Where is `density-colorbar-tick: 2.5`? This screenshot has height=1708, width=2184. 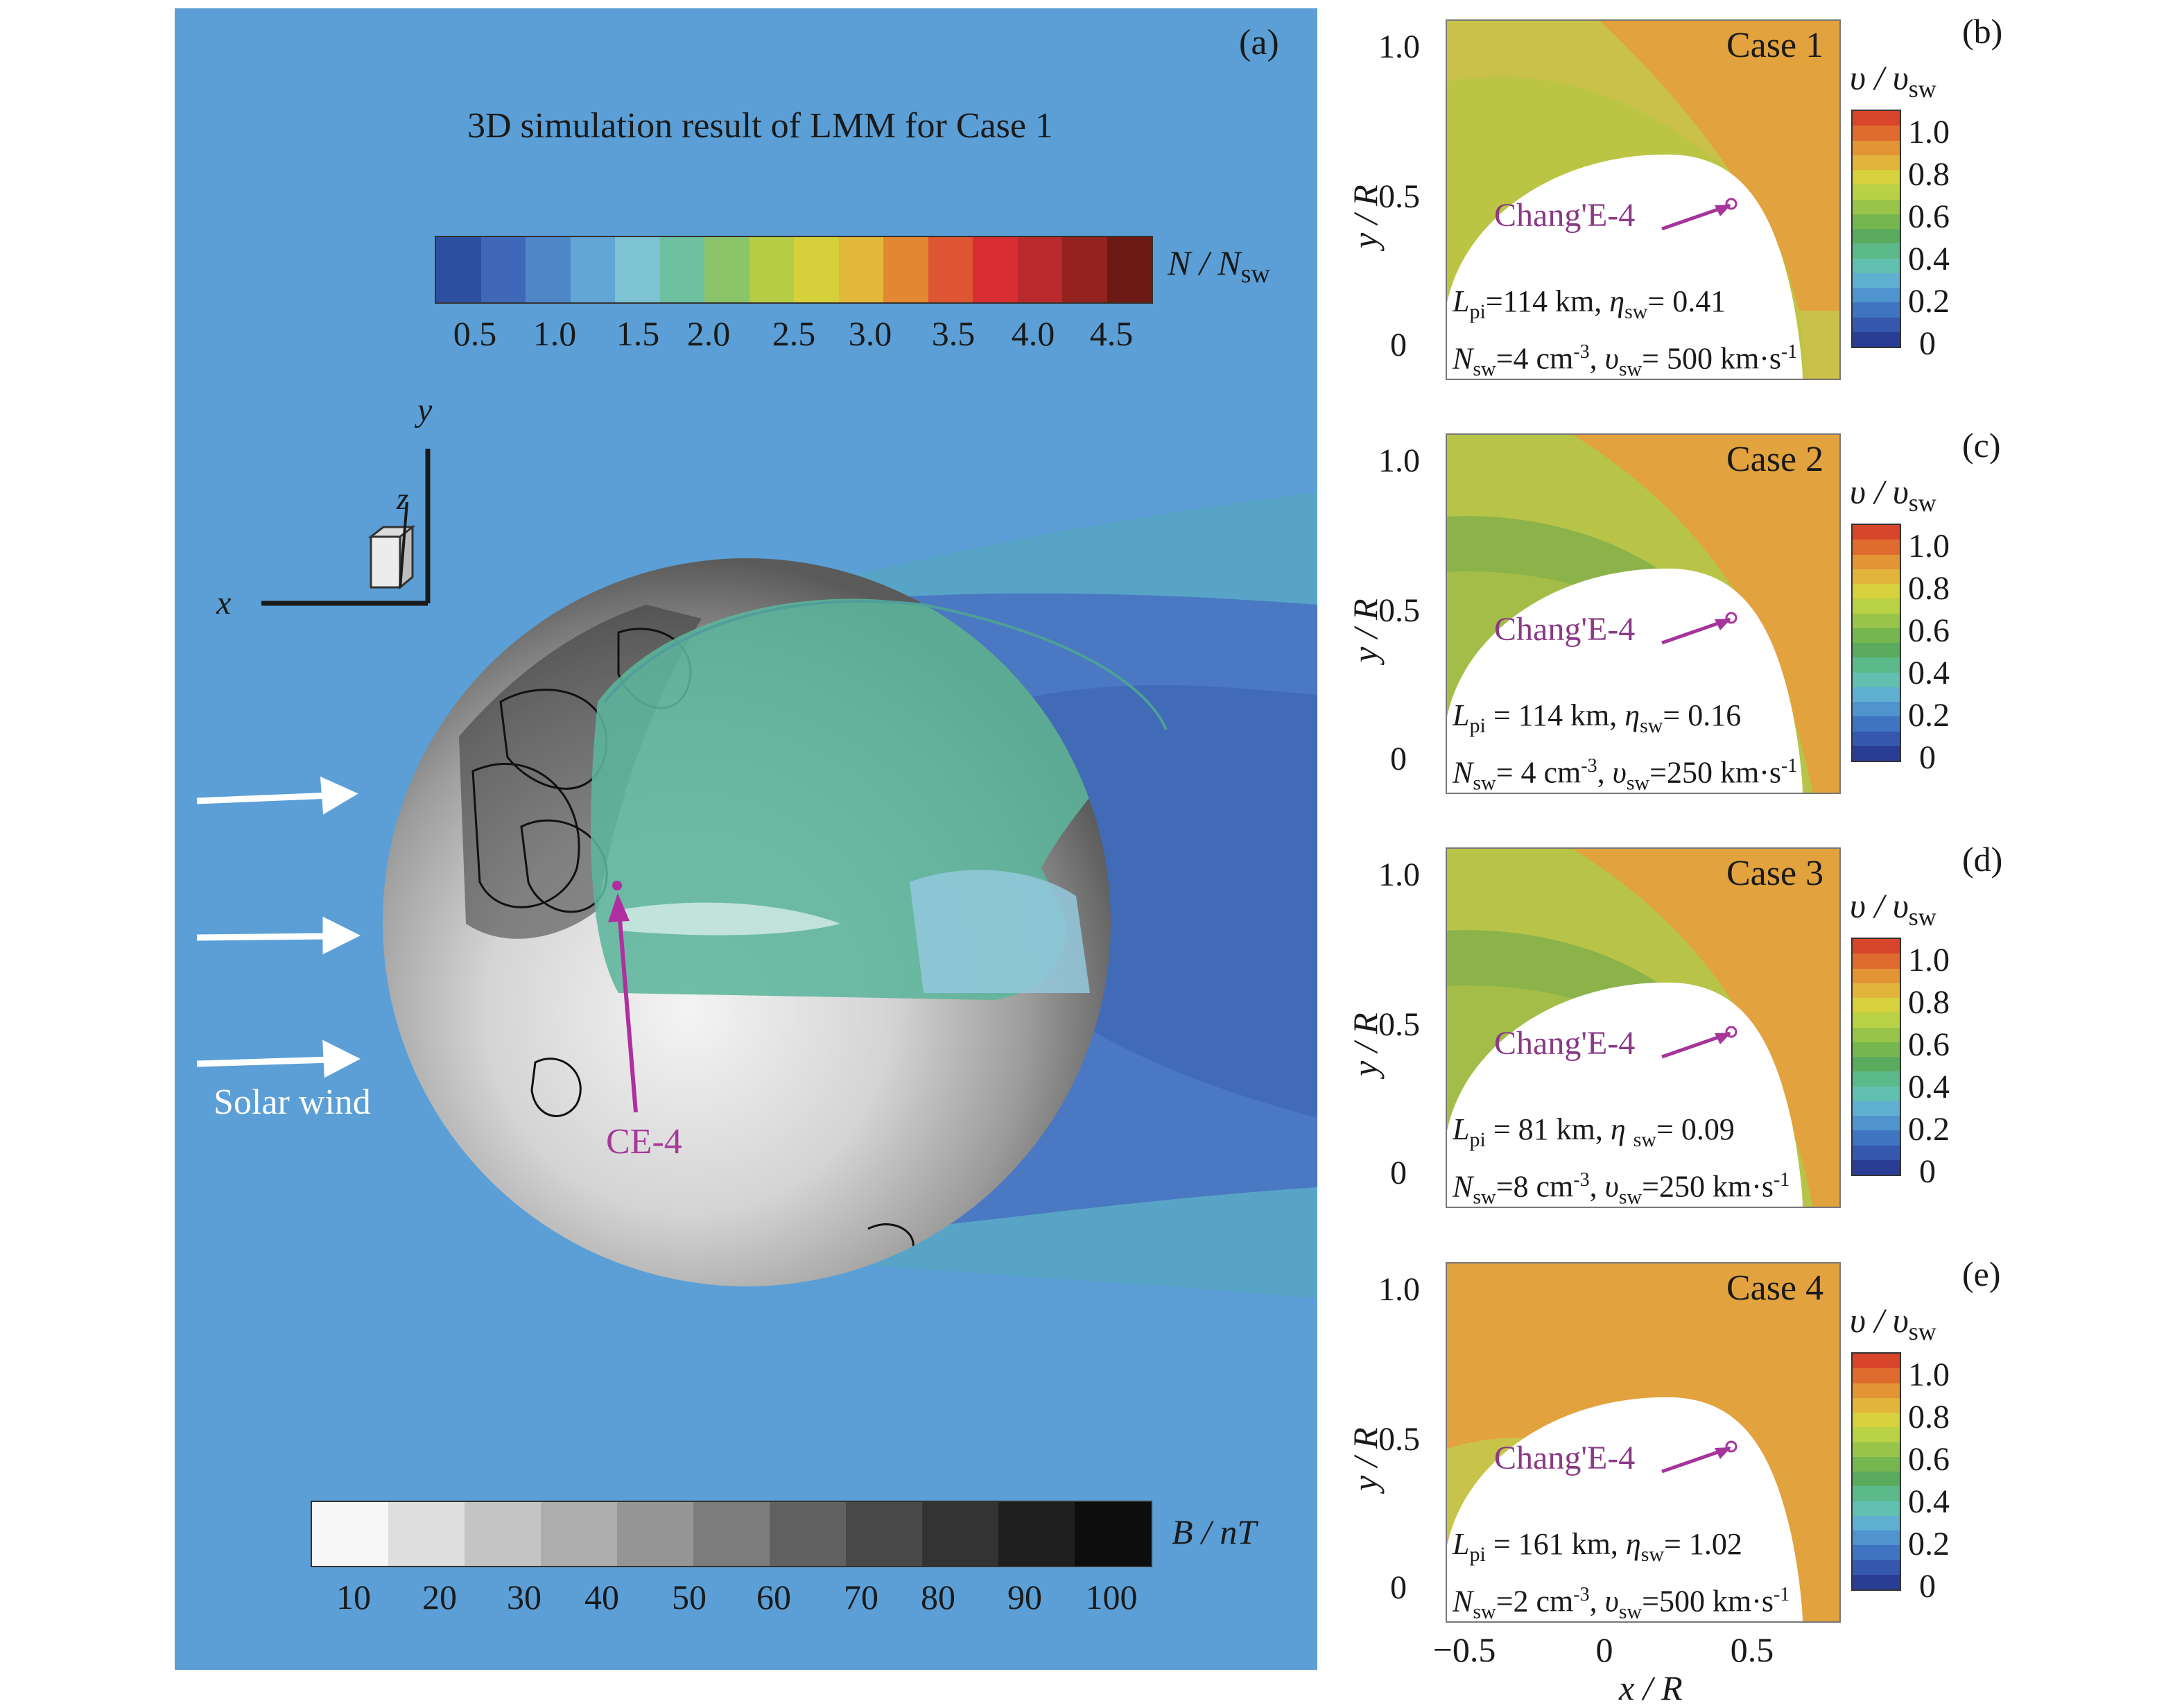
density-colorbar-tick: 2.5 is located at coordinates (794, 333).